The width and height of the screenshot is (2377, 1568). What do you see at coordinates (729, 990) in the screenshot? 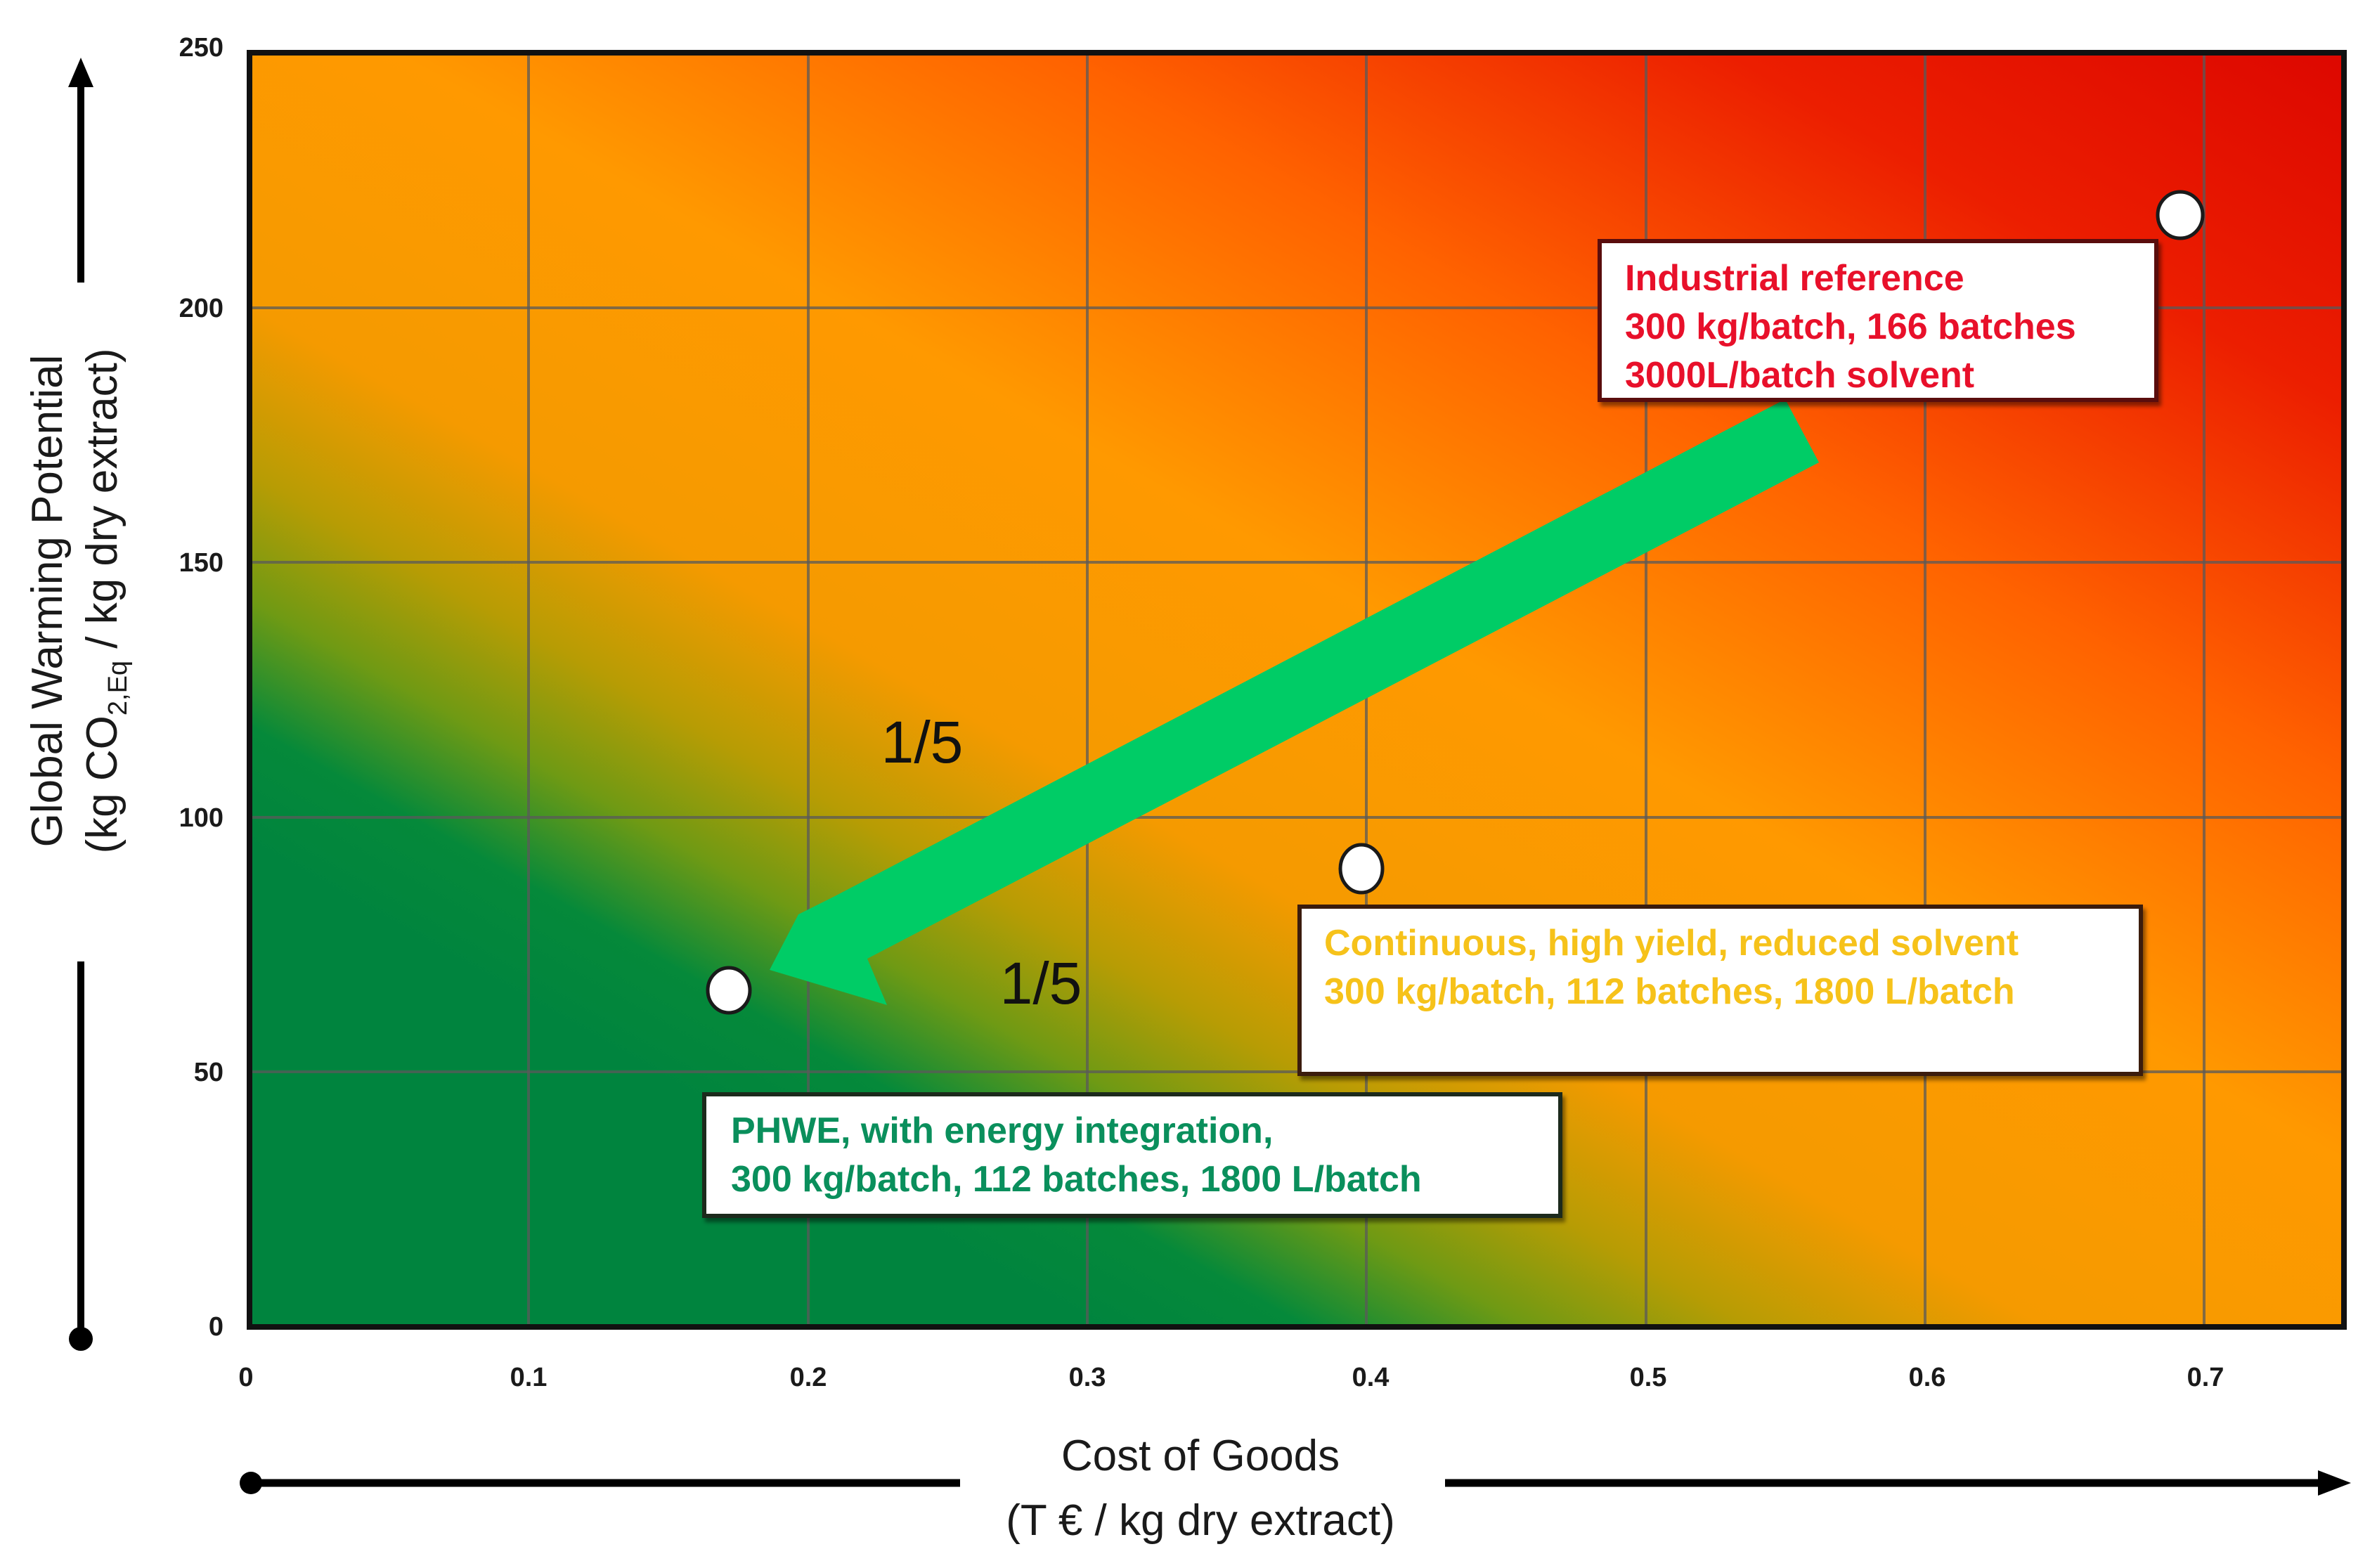
I see `marker-phwe` at bounding box center [729, 990].